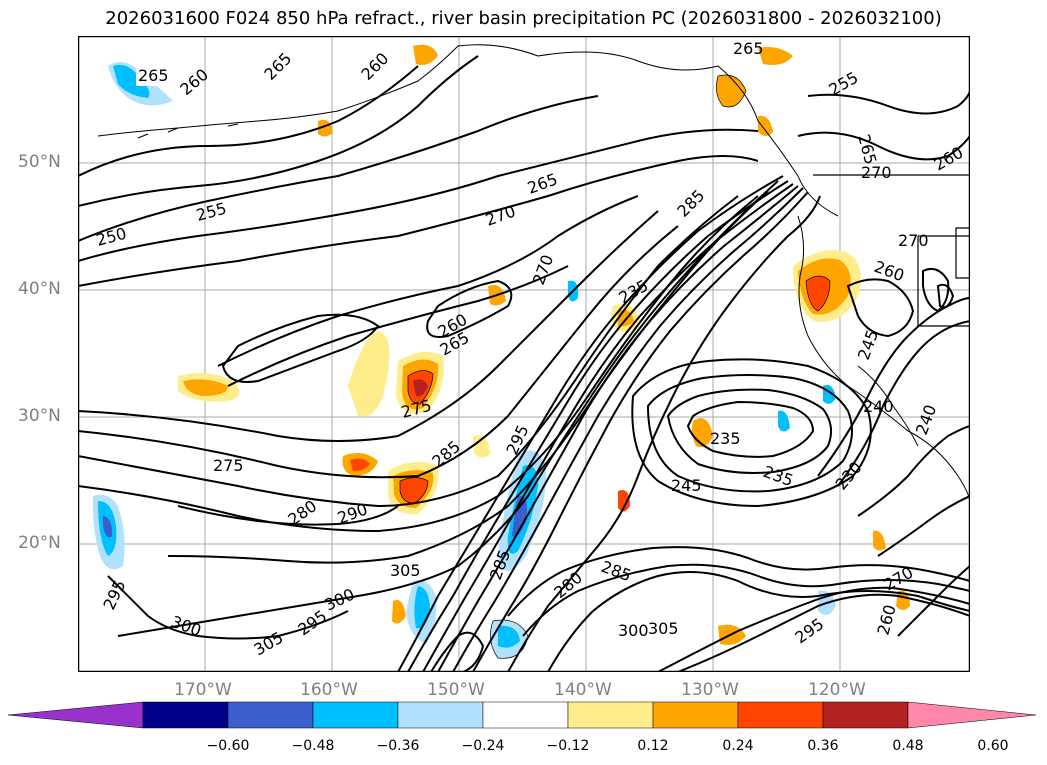 This screenshot has width=1047, height=765. I want to click on colorbar-tick-label: 0.24, so click(738, 746).